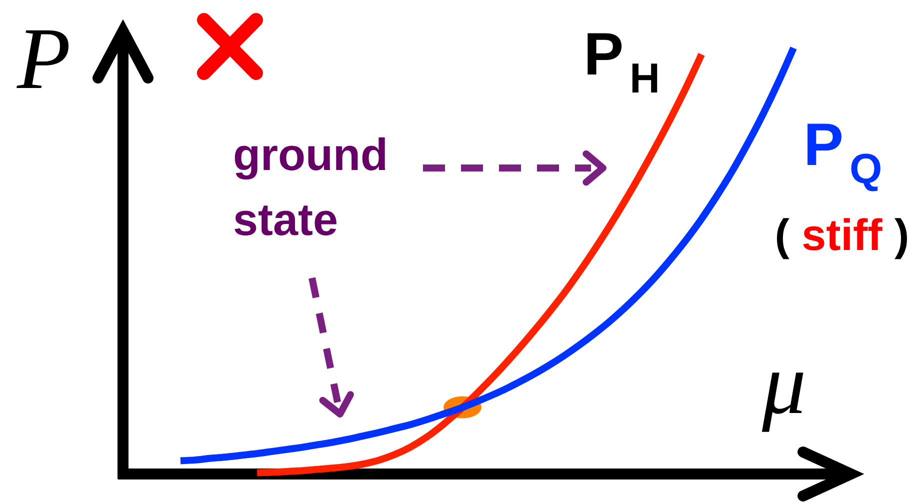 The width and height of the screenshot is (915, 502). Describe the element at coordinates (43, 59) in the screenshot. I see `y-axis-title: P` at that location.